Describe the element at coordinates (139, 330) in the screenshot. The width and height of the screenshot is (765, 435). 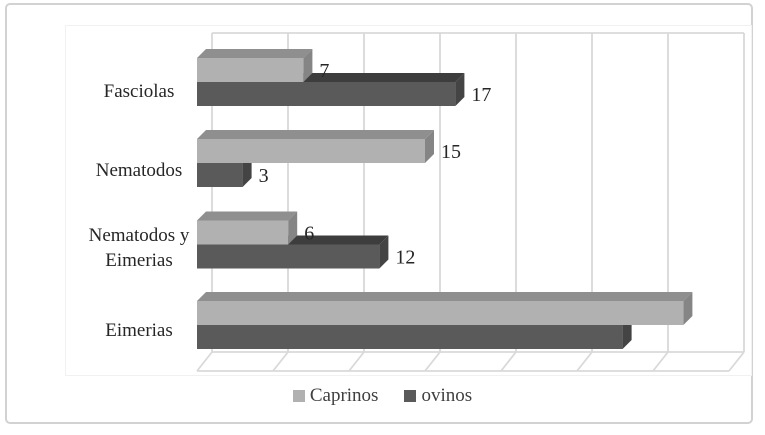
I see `category-label-eimerias: Eimerias` at that location.